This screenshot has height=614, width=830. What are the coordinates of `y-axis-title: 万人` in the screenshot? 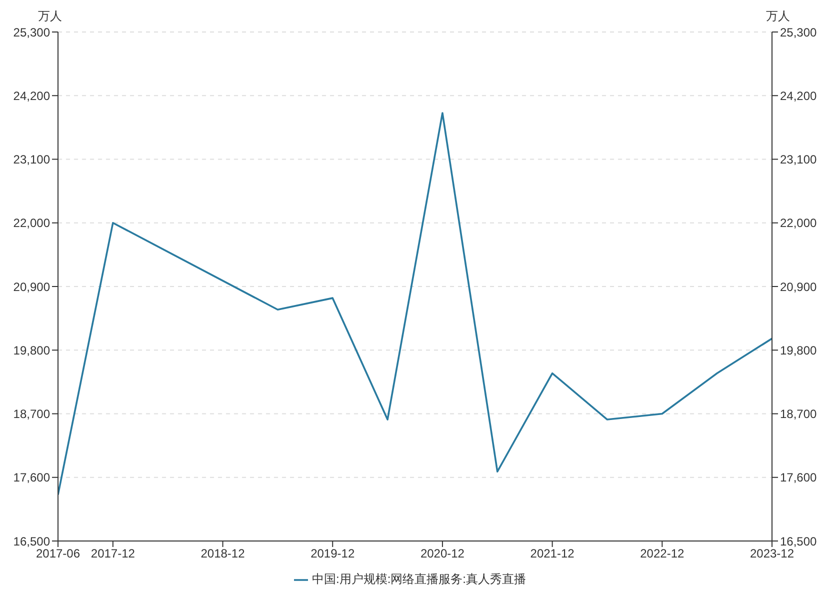 It's located at (50, 16).